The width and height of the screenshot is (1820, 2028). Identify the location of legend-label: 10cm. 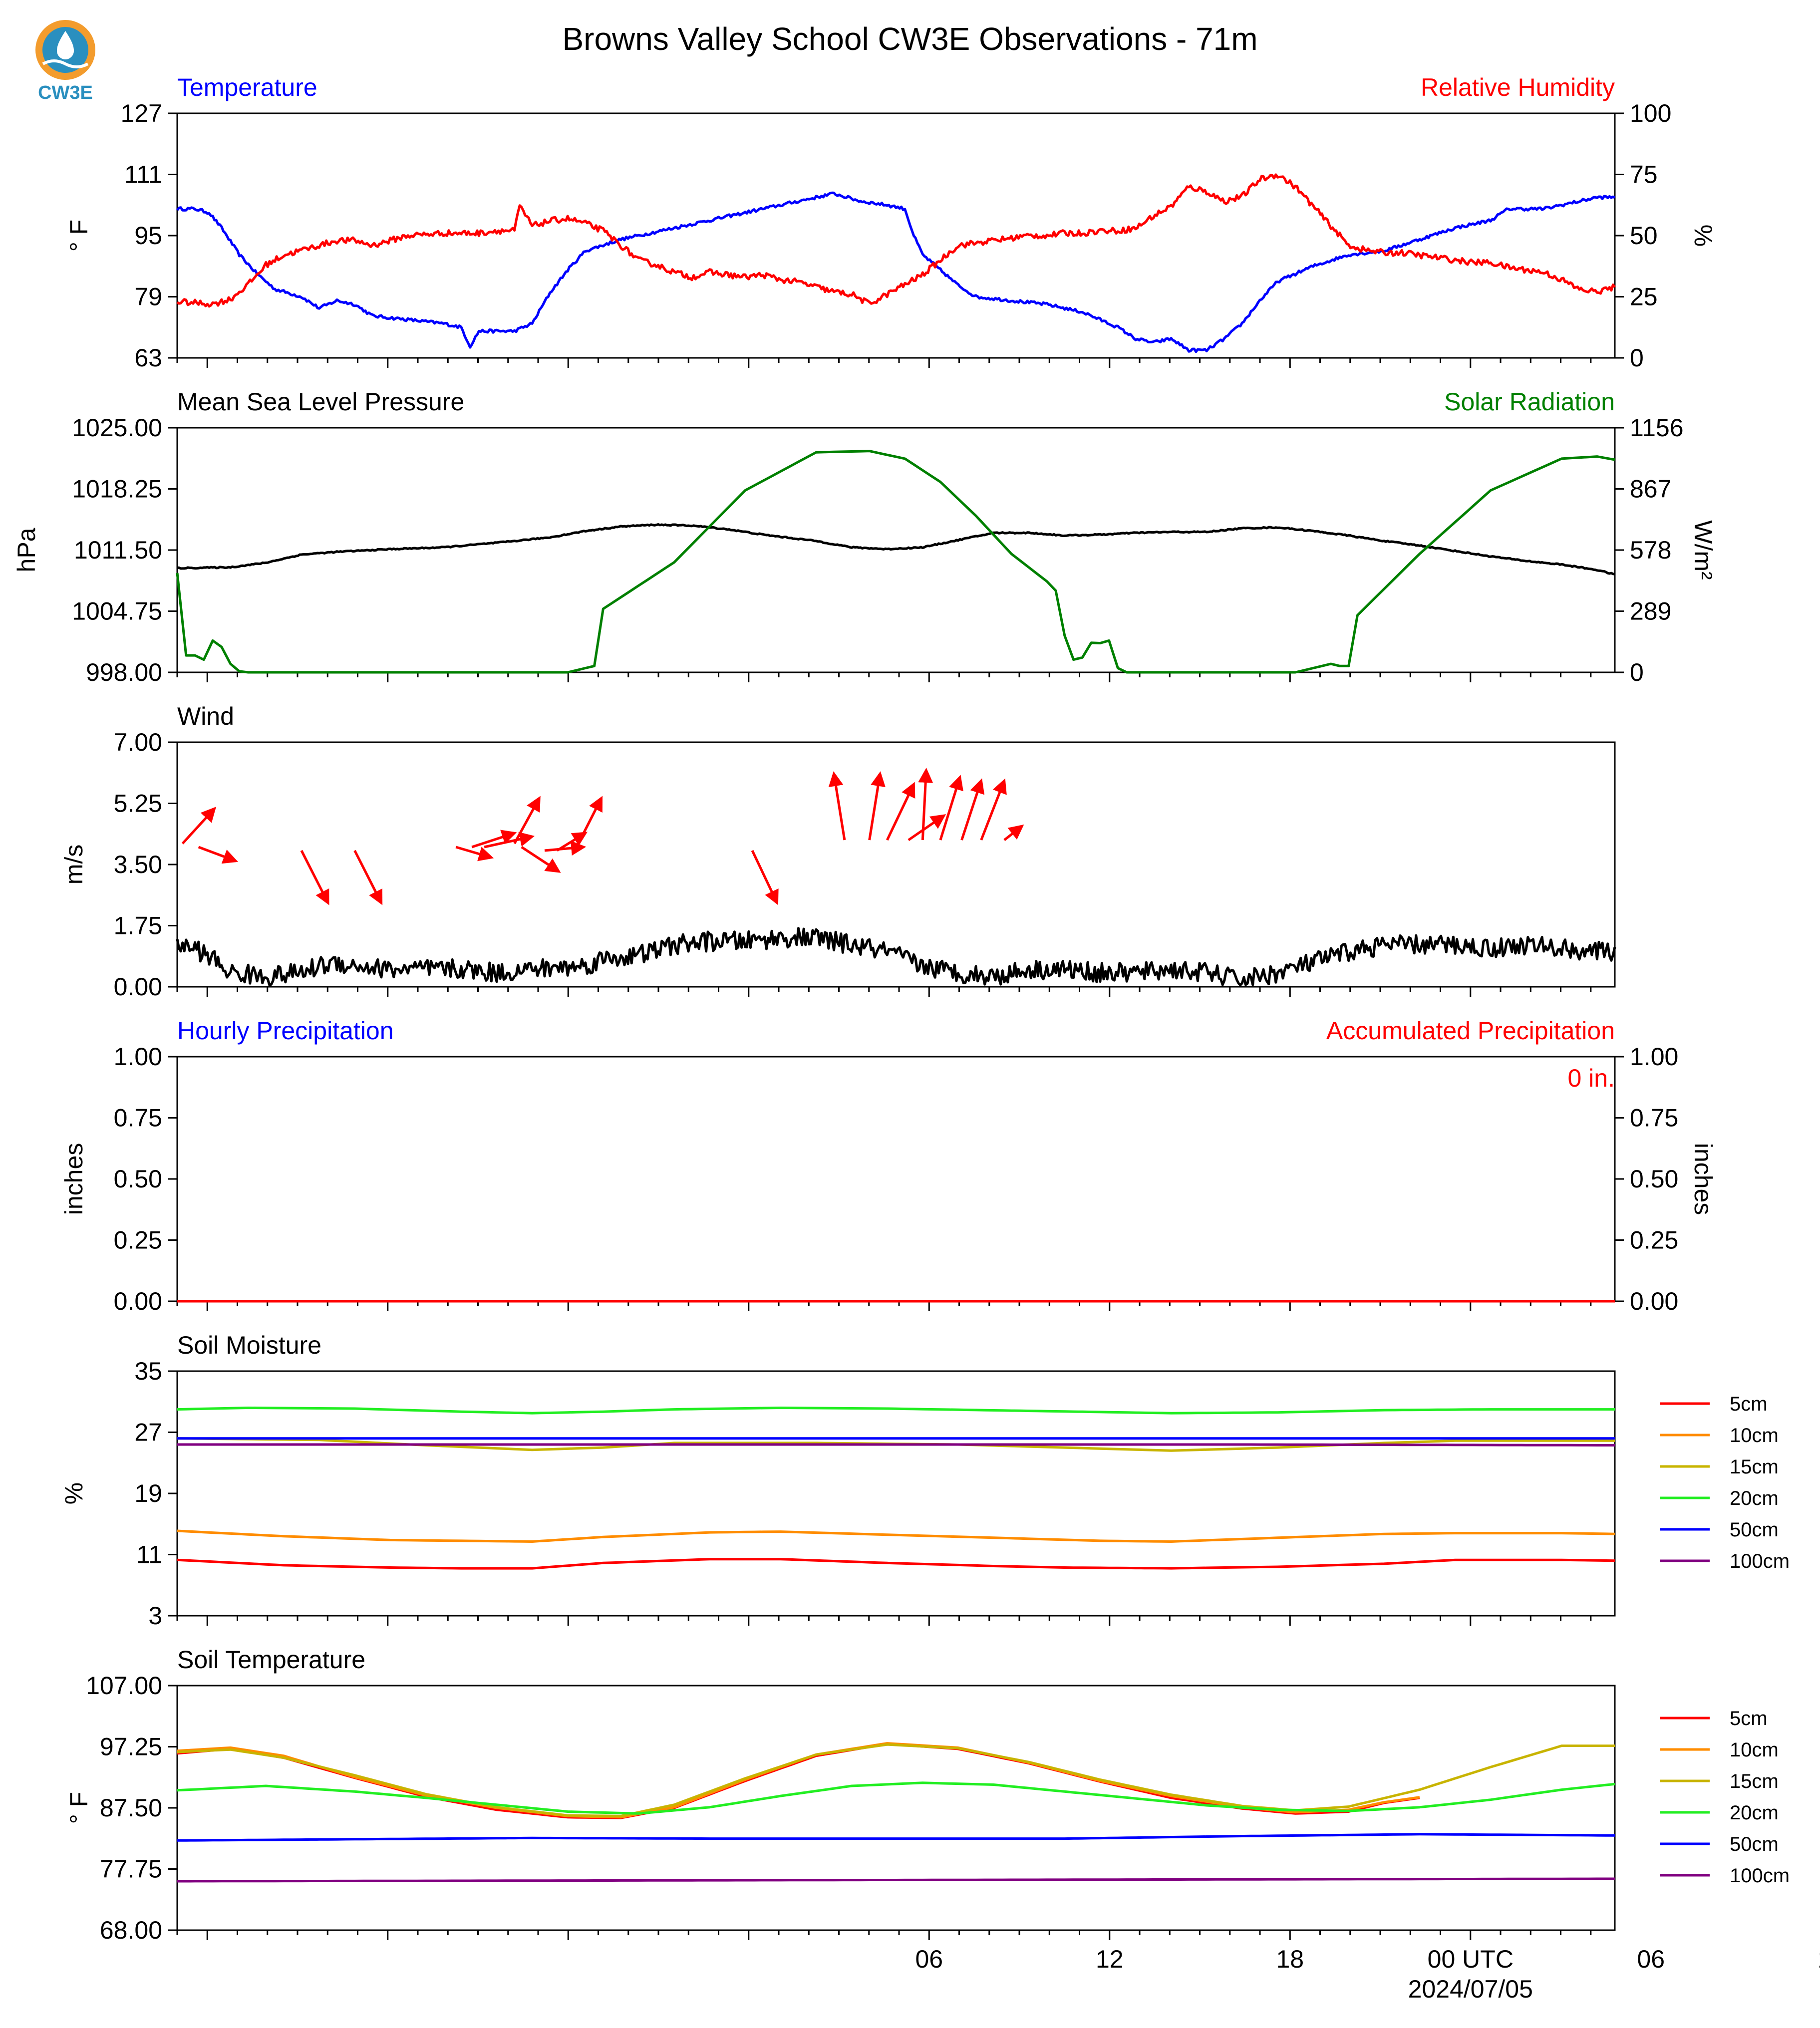
(1754, 1436).